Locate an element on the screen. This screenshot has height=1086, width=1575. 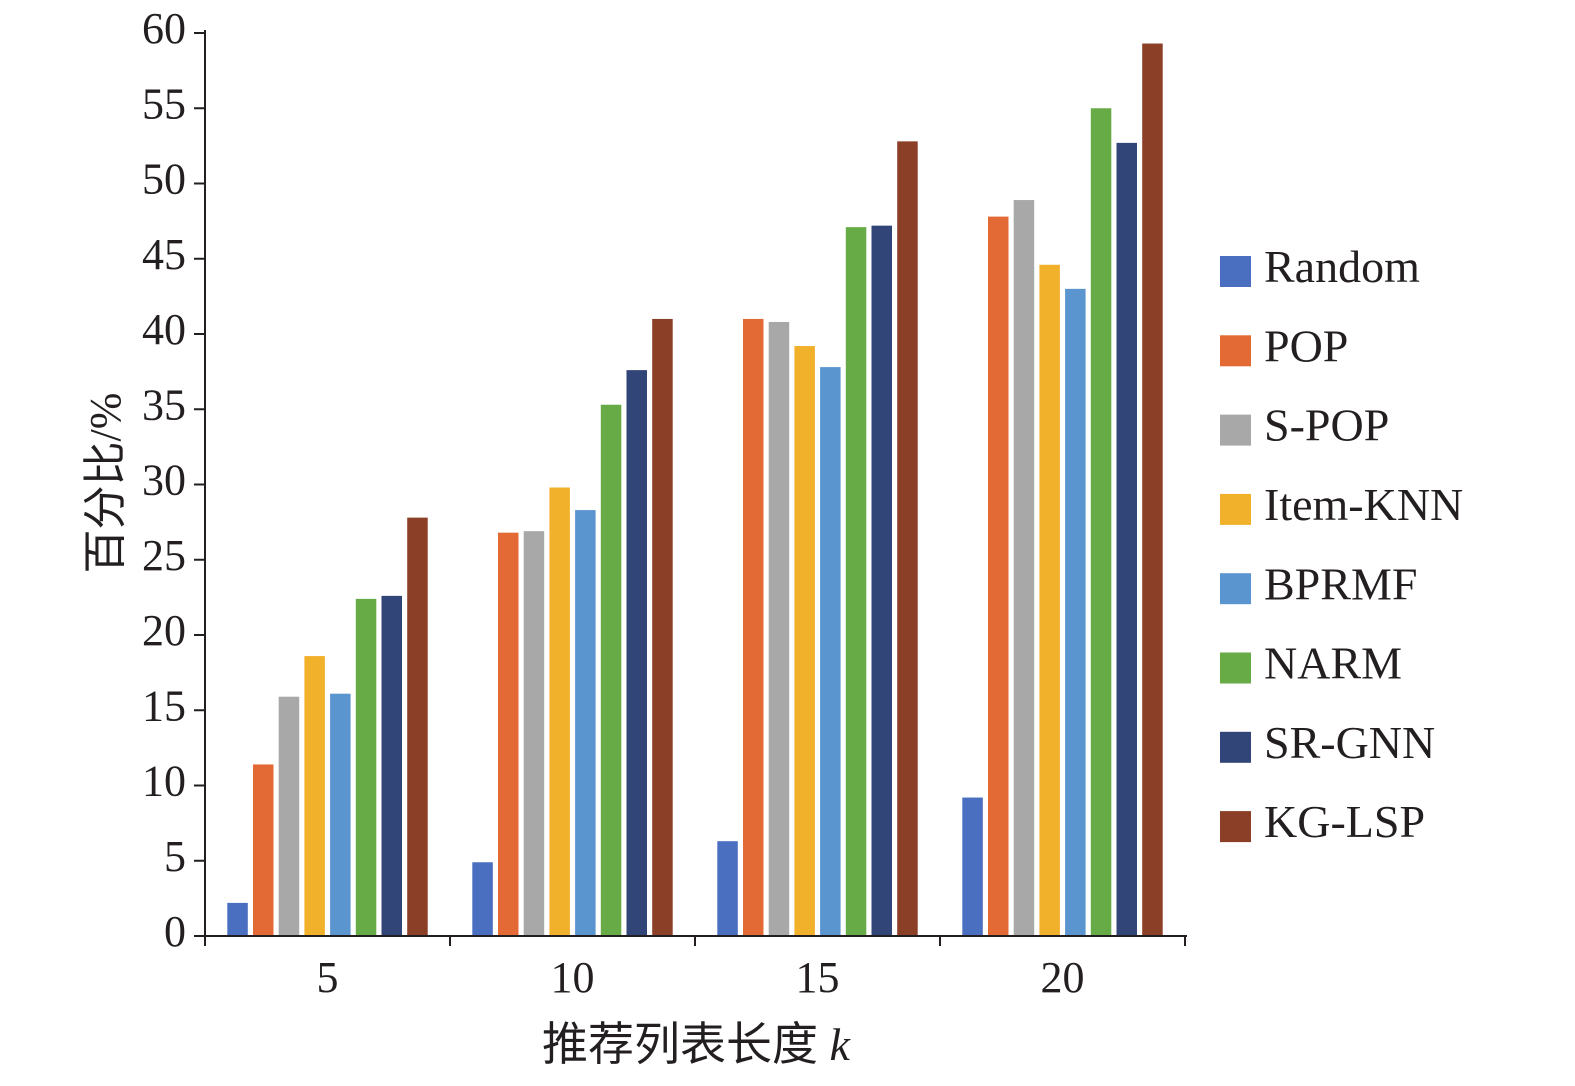
y-tick-label: 50 is located at coordinates (164, 179).